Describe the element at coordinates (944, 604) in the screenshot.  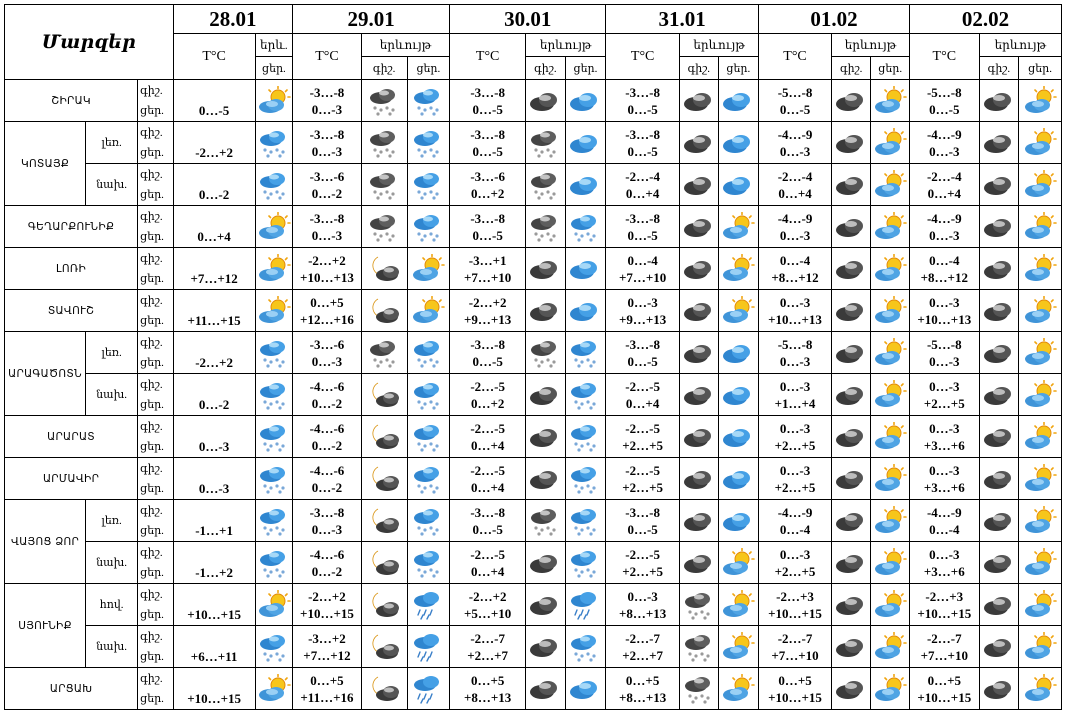
I see `temperature-cell: -2…+3 +10…+15` at that location.